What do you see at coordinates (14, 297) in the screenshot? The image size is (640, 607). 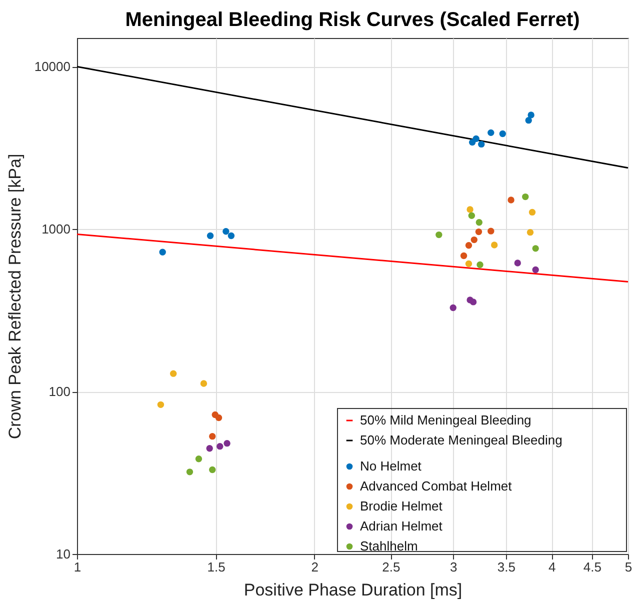 I see `y-axis-title: Crown Peak Reflected Pressure [kPa]` at bounding box center [14, 297].